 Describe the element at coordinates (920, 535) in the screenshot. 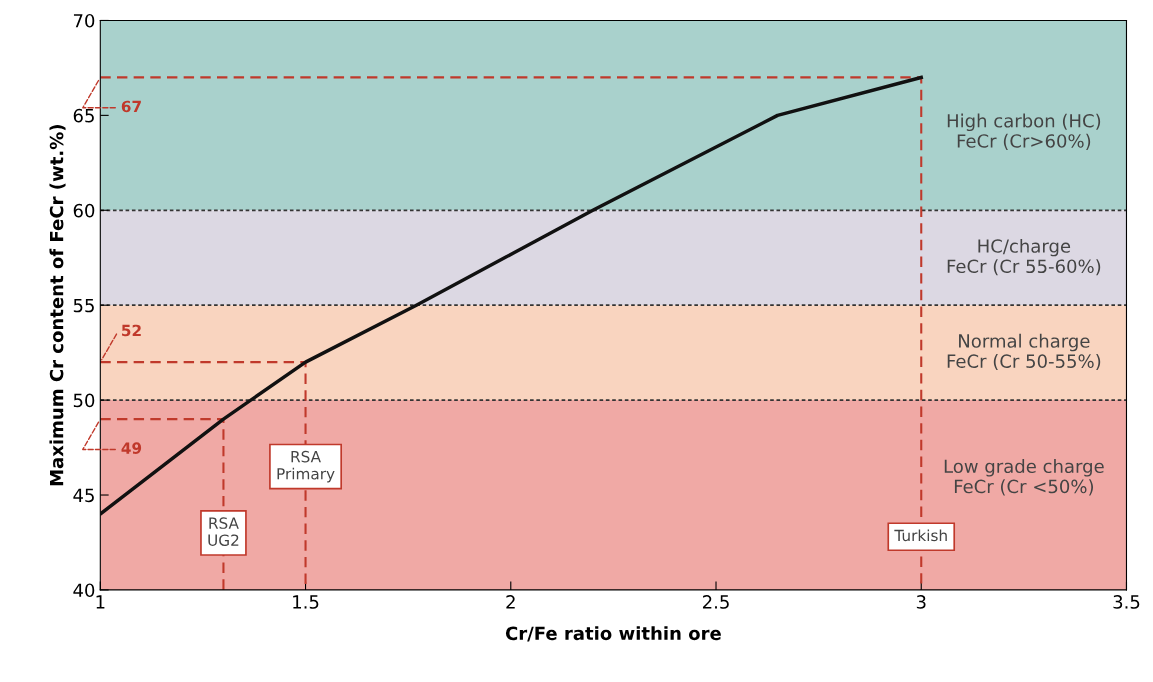

I see `annotation: Turkish` at that location.